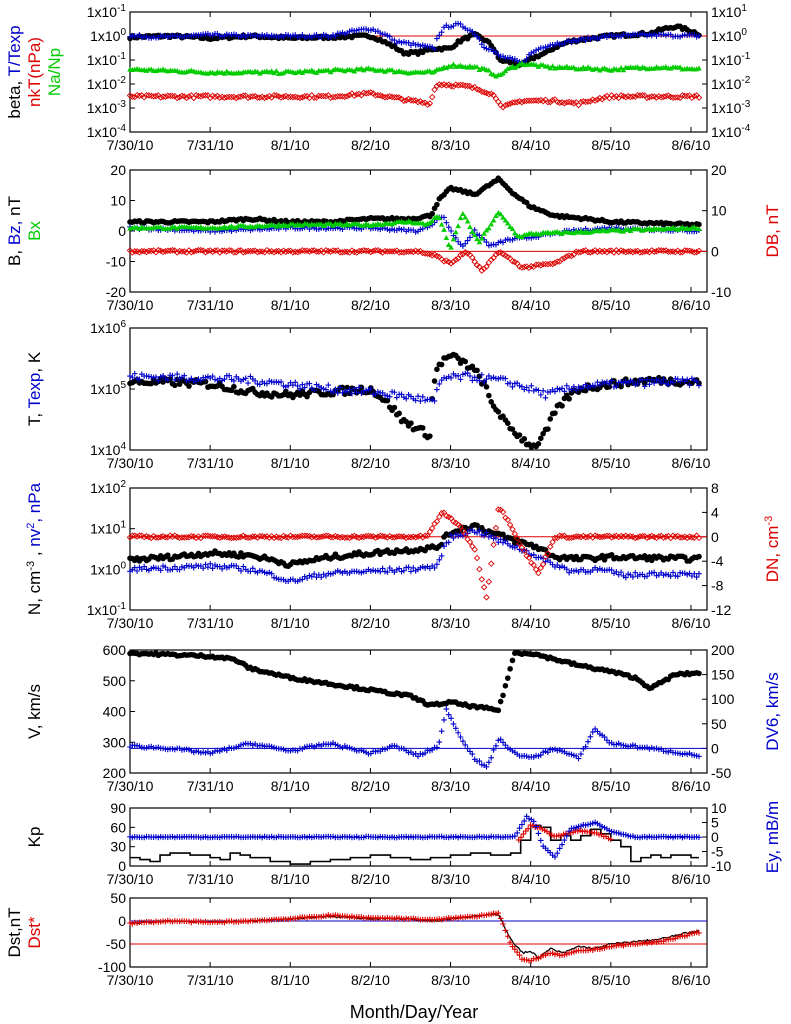 The image size is (791, 1024). I want to click on y-tick-label: 50, so click(118, 898).